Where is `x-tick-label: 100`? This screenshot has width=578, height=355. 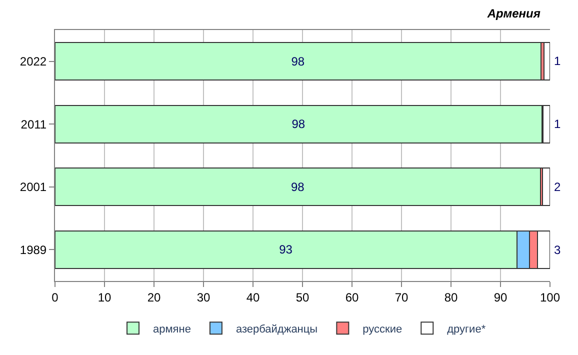 x-tick-label: 100 is located at coordinates (550, 297).